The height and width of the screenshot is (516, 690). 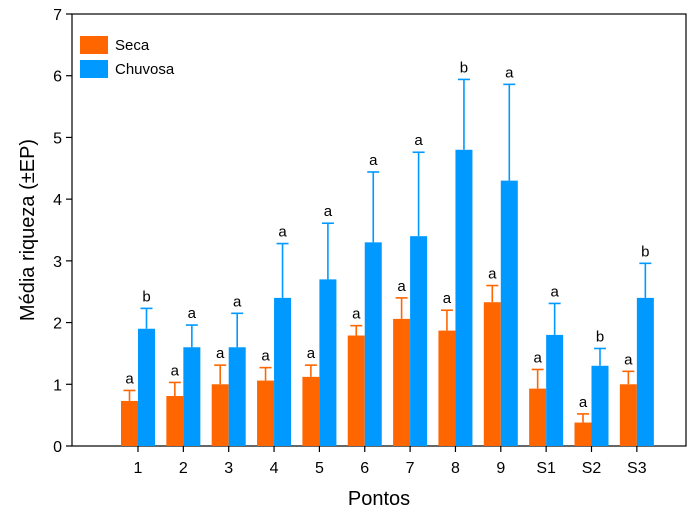 I want to click on x-axis-title: Pontos, so click(x=379, y=499).